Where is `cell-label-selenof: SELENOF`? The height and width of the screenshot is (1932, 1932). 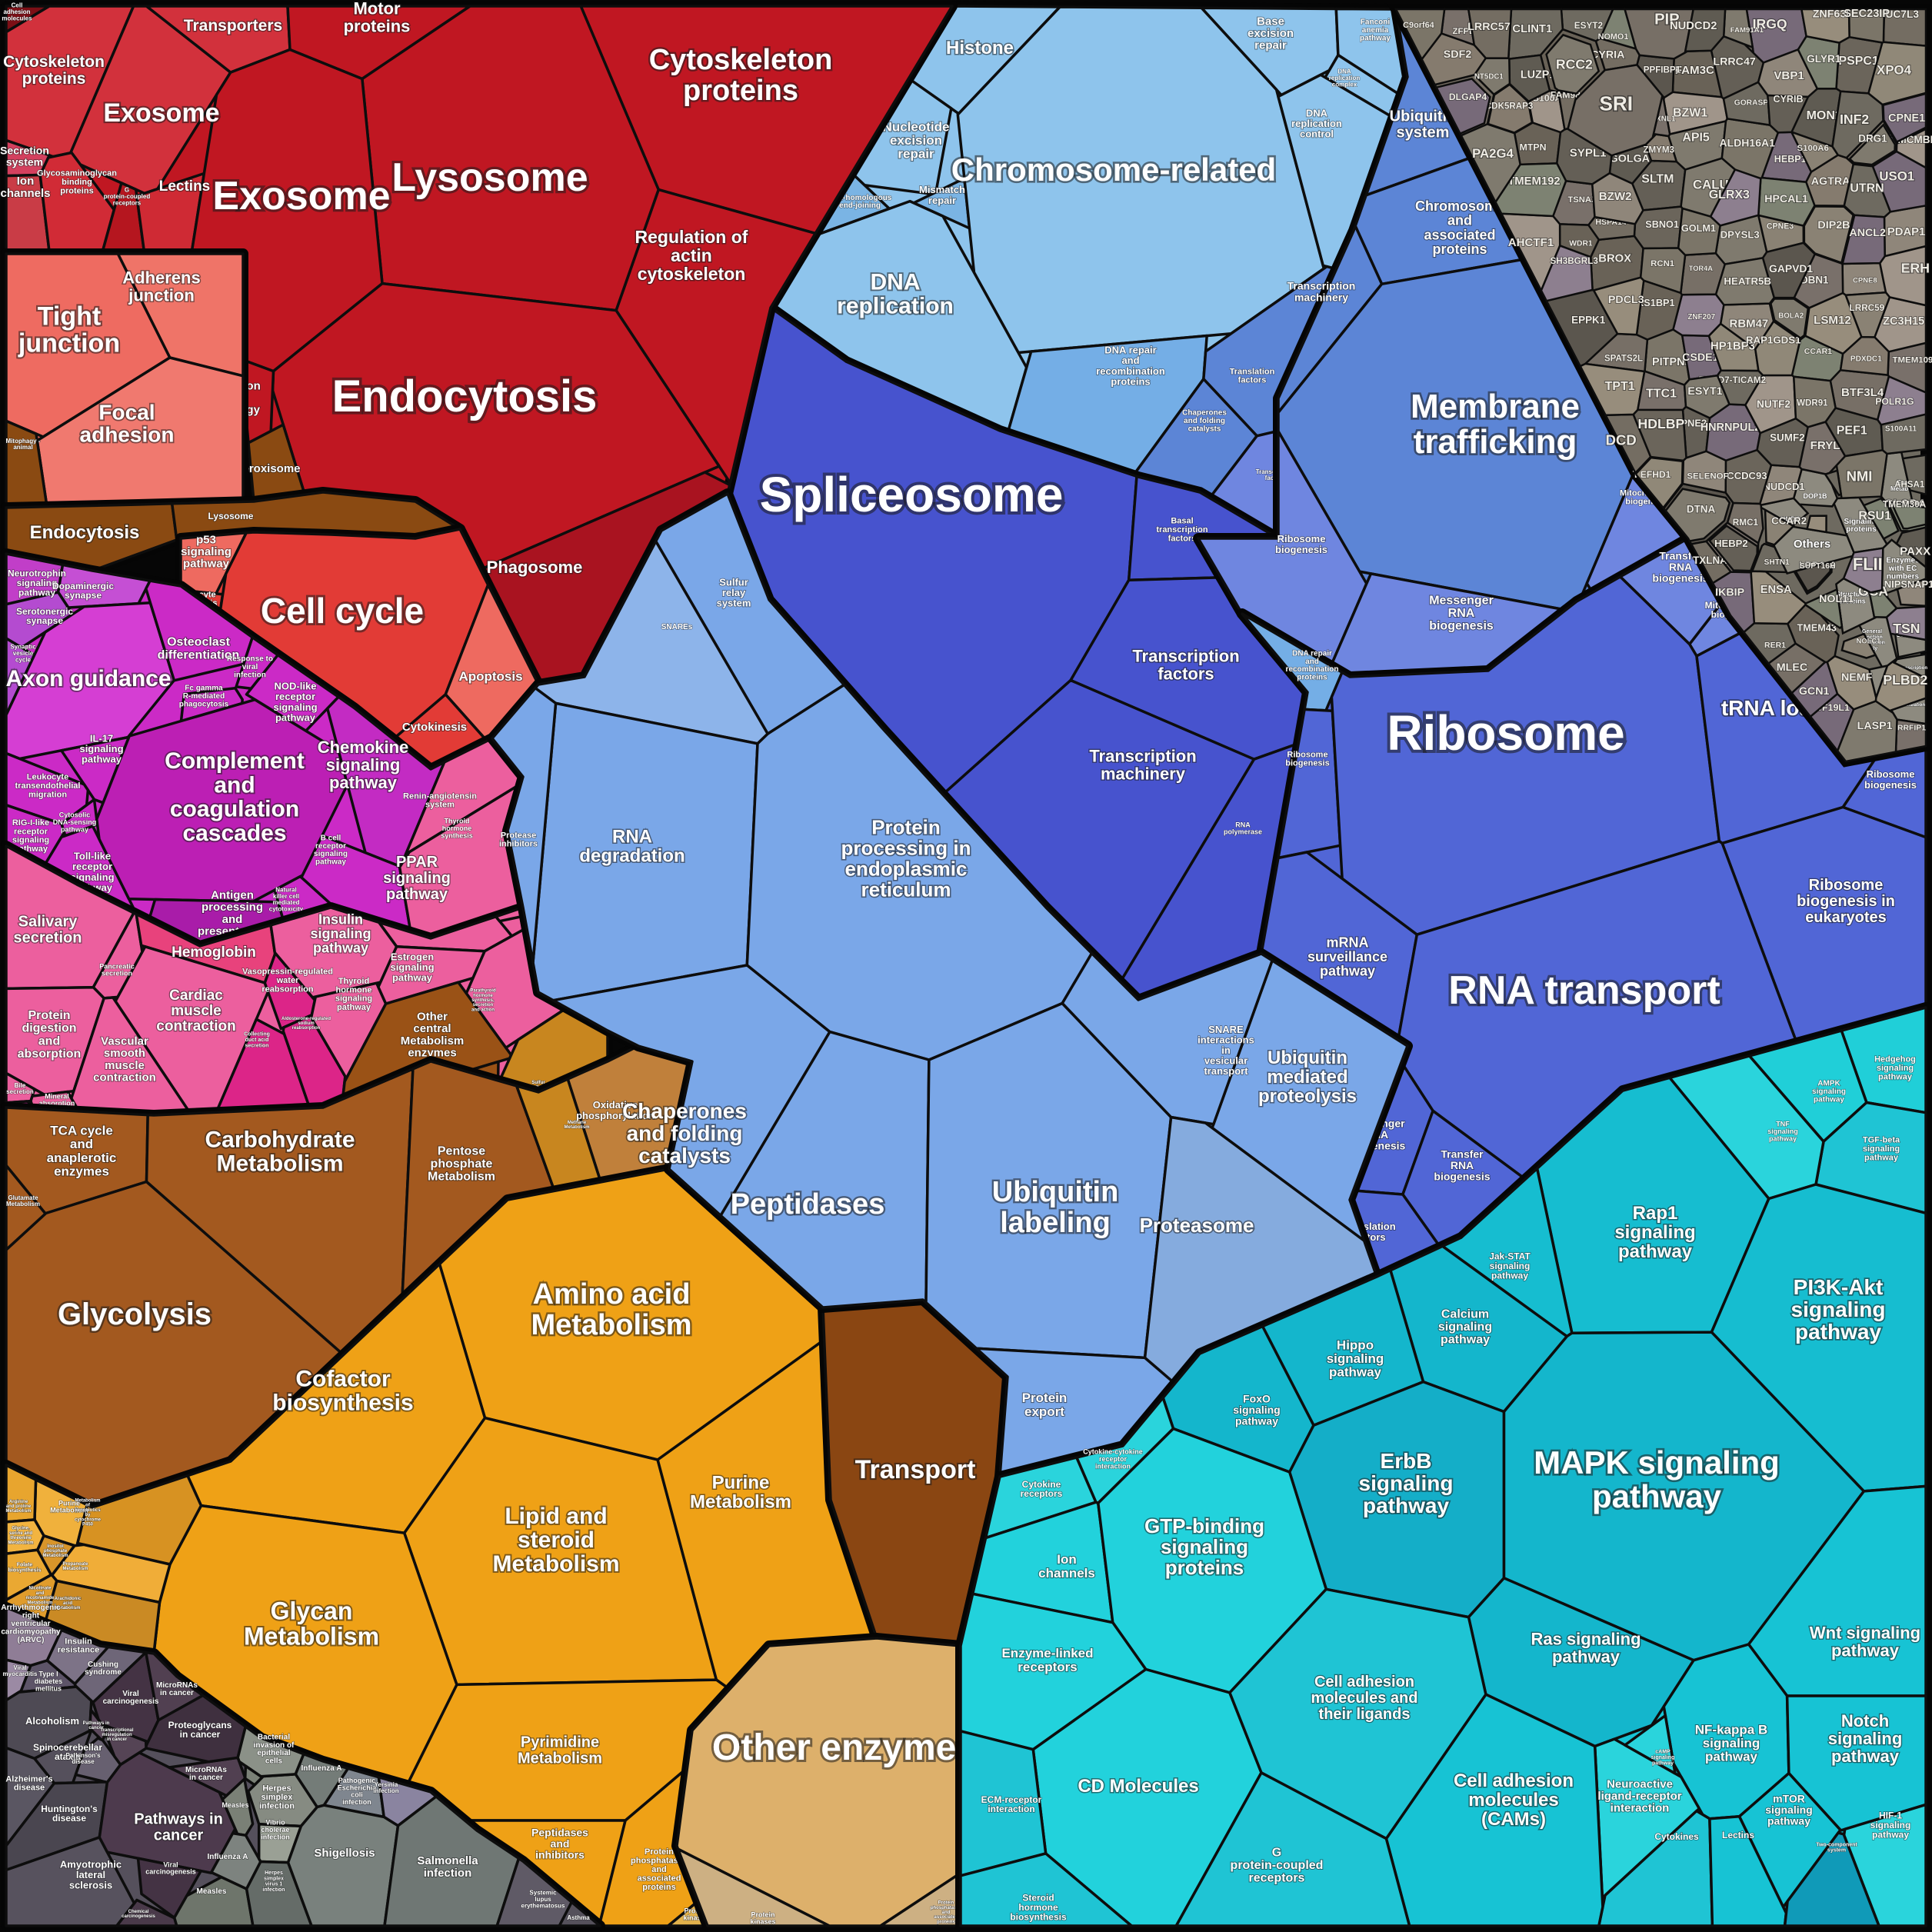 cell-label-selenof: SELENOF is located at coordinates (1707, 476).